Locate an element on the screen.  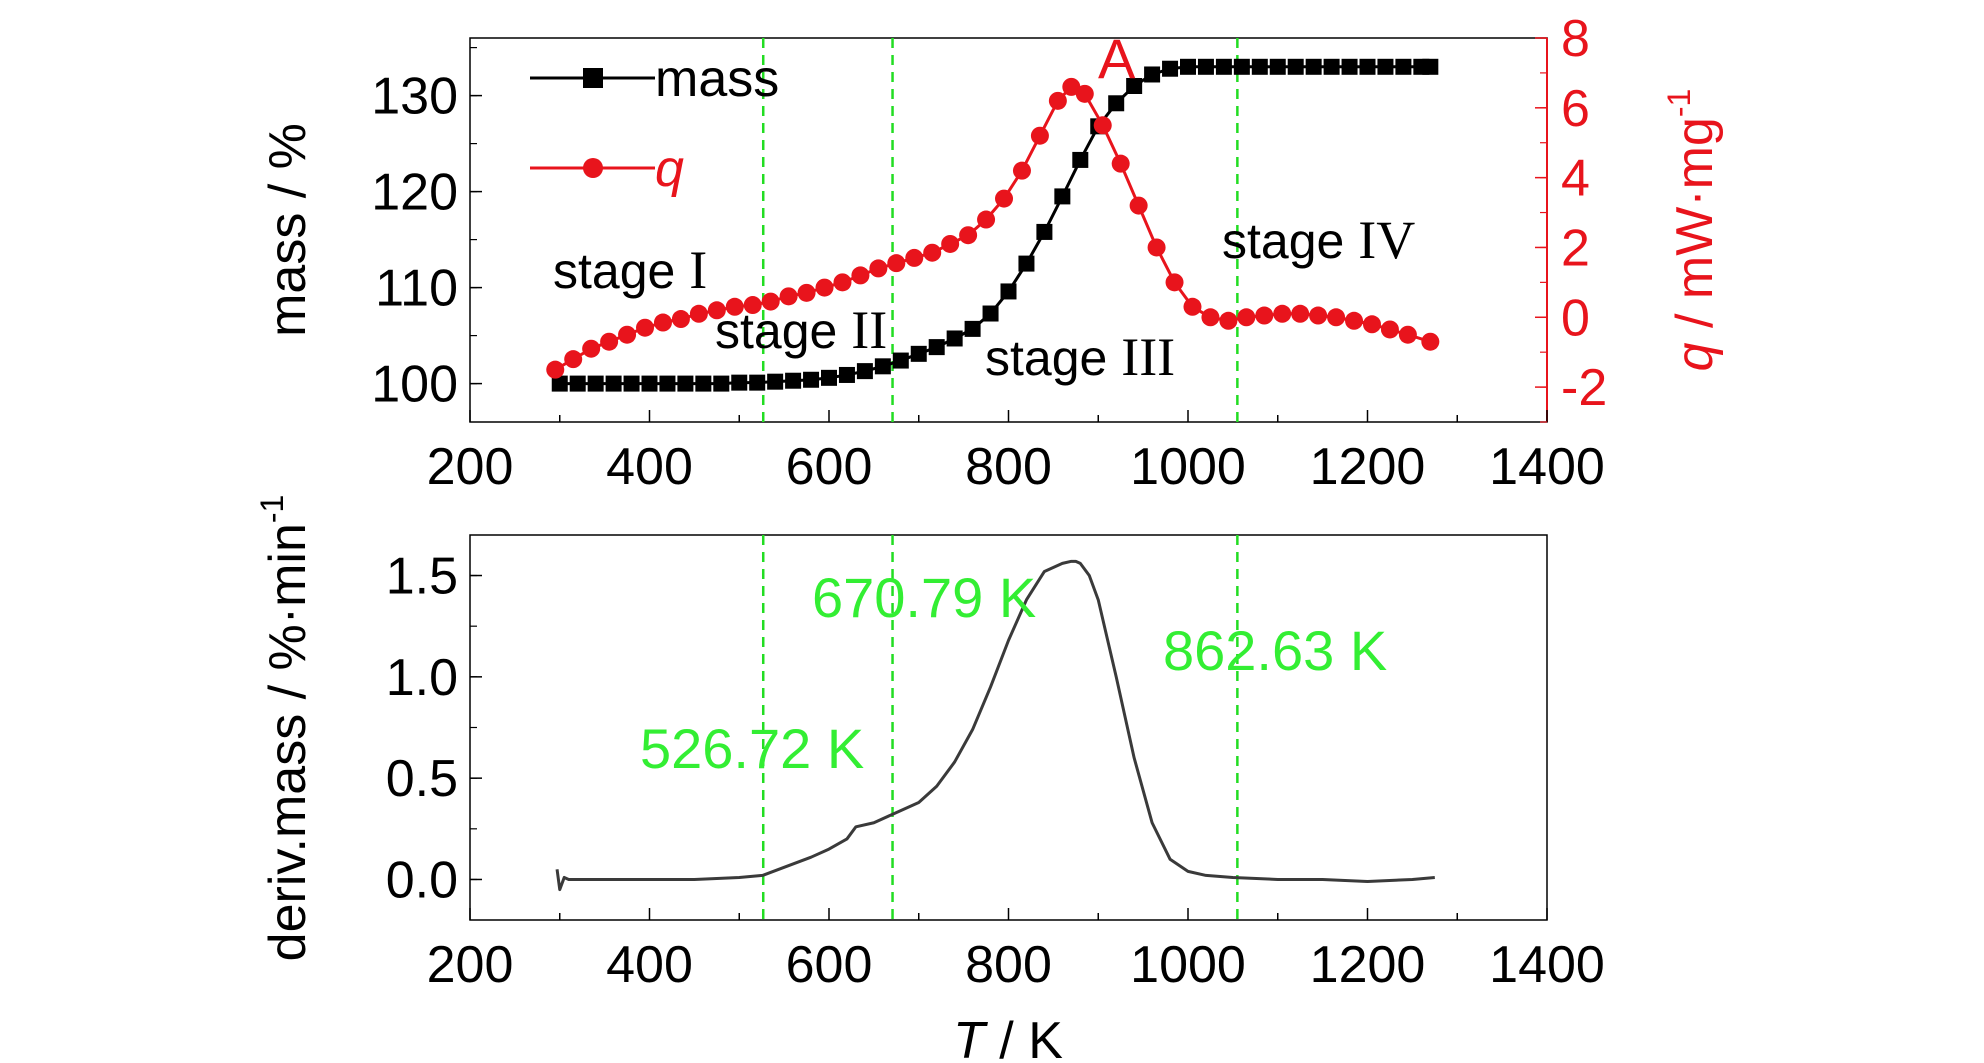
x-tick-label: 800 is located at coordinates (1008, 467).